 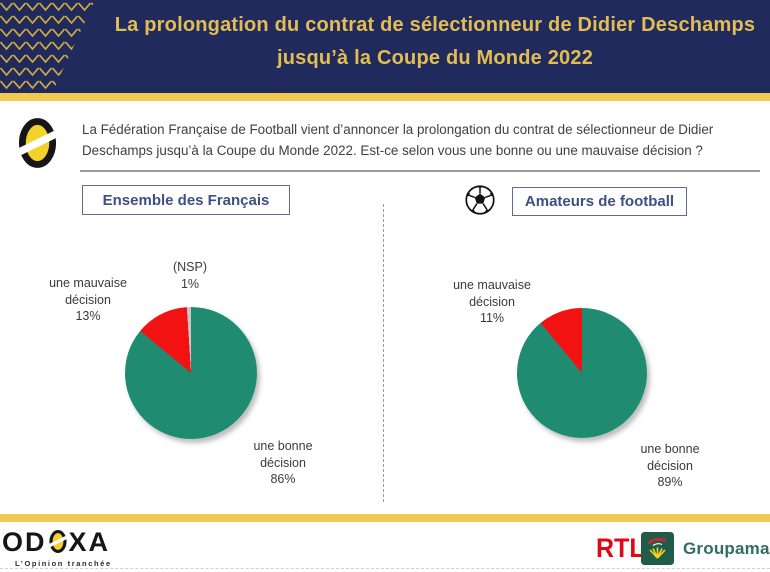 I want to click on odoxa-logo-left: OD, so click(x=24, y=542).